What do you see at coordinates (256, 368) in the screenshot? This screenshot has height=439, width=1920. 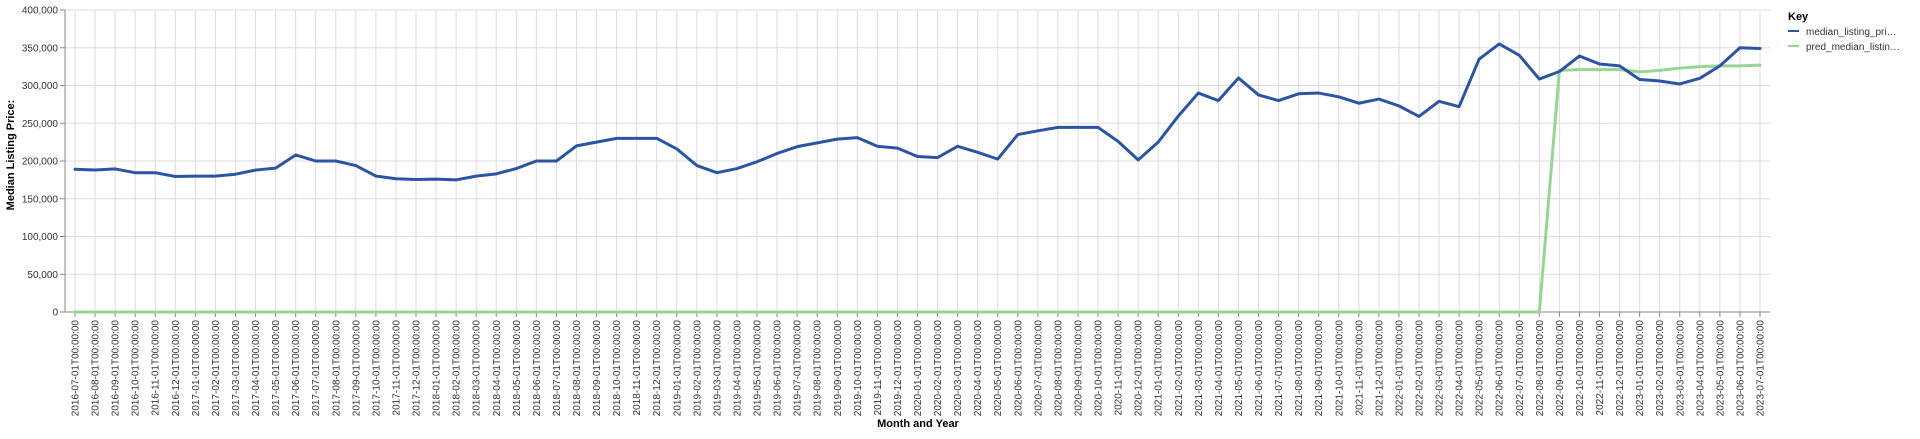 I see `x-tick-label: 2017-04-01T00:00:00` at bounding box center [256, 368].